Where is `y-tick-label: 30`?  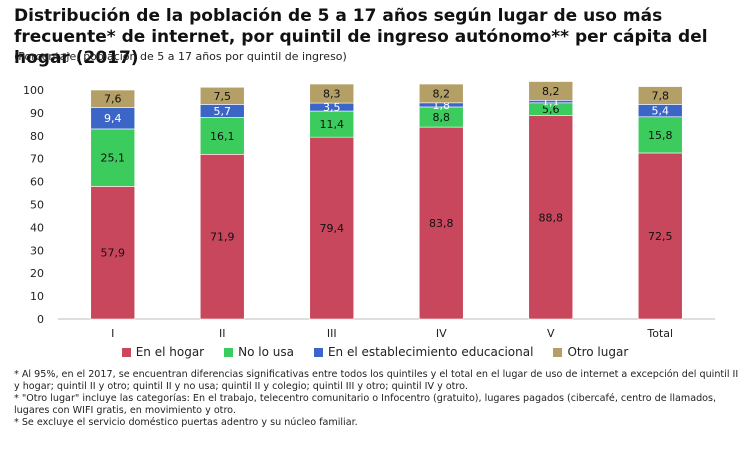
y-tick-label: 30 is located at coordinates (37, 250).